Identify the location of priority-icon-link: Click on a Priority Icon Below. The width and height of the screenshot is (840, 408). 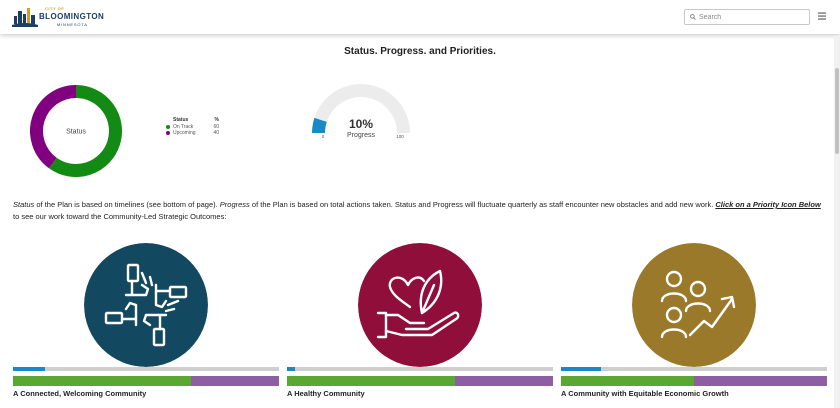
(768, 204).